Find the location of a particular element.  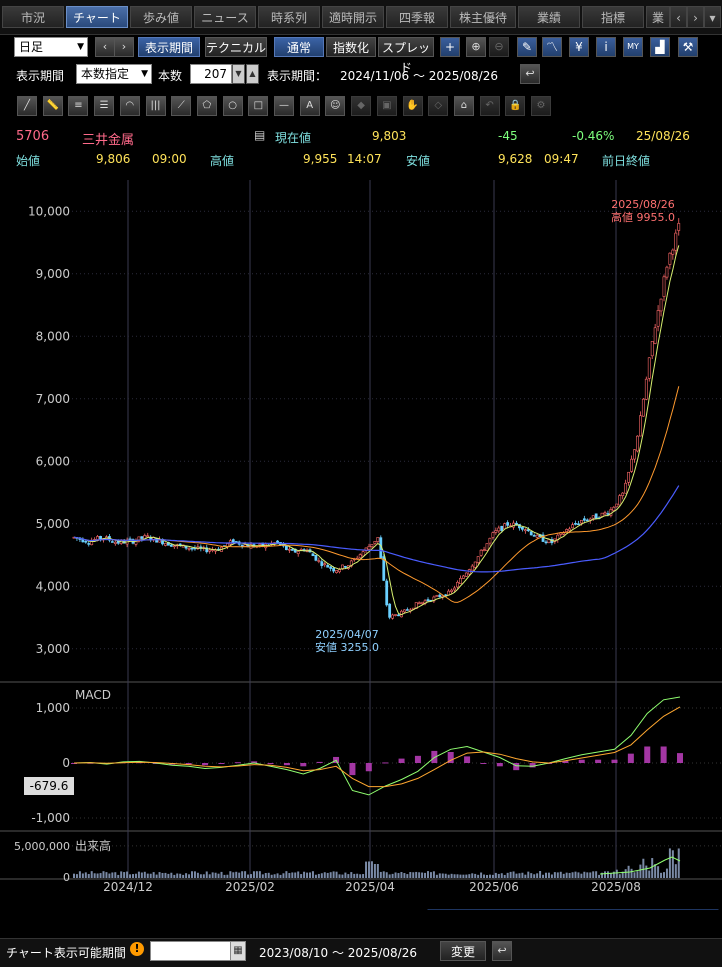

count-down-icon: ▼ is located at coordinates (238, 74).